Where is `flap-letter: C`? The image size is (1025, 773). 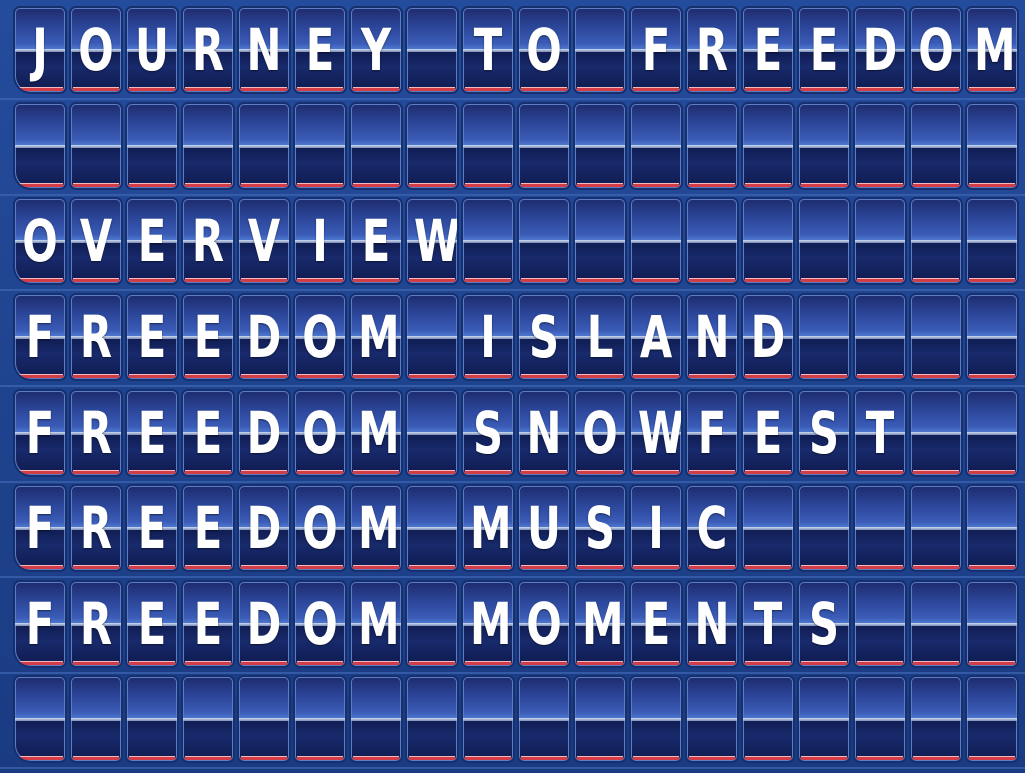 flap-letter: C is located at coordinates (712, 528).